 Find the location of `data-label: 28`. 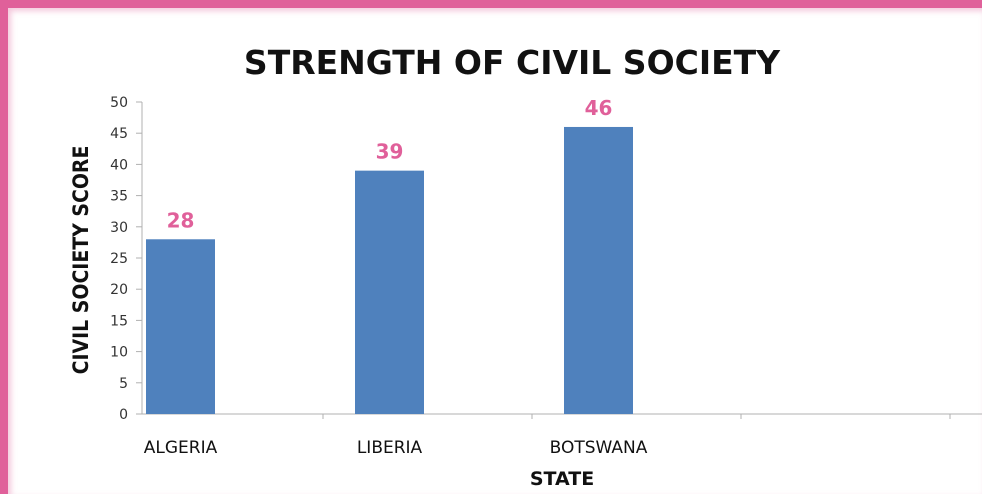

data-label: 28 is located at coordinates (181, 220).